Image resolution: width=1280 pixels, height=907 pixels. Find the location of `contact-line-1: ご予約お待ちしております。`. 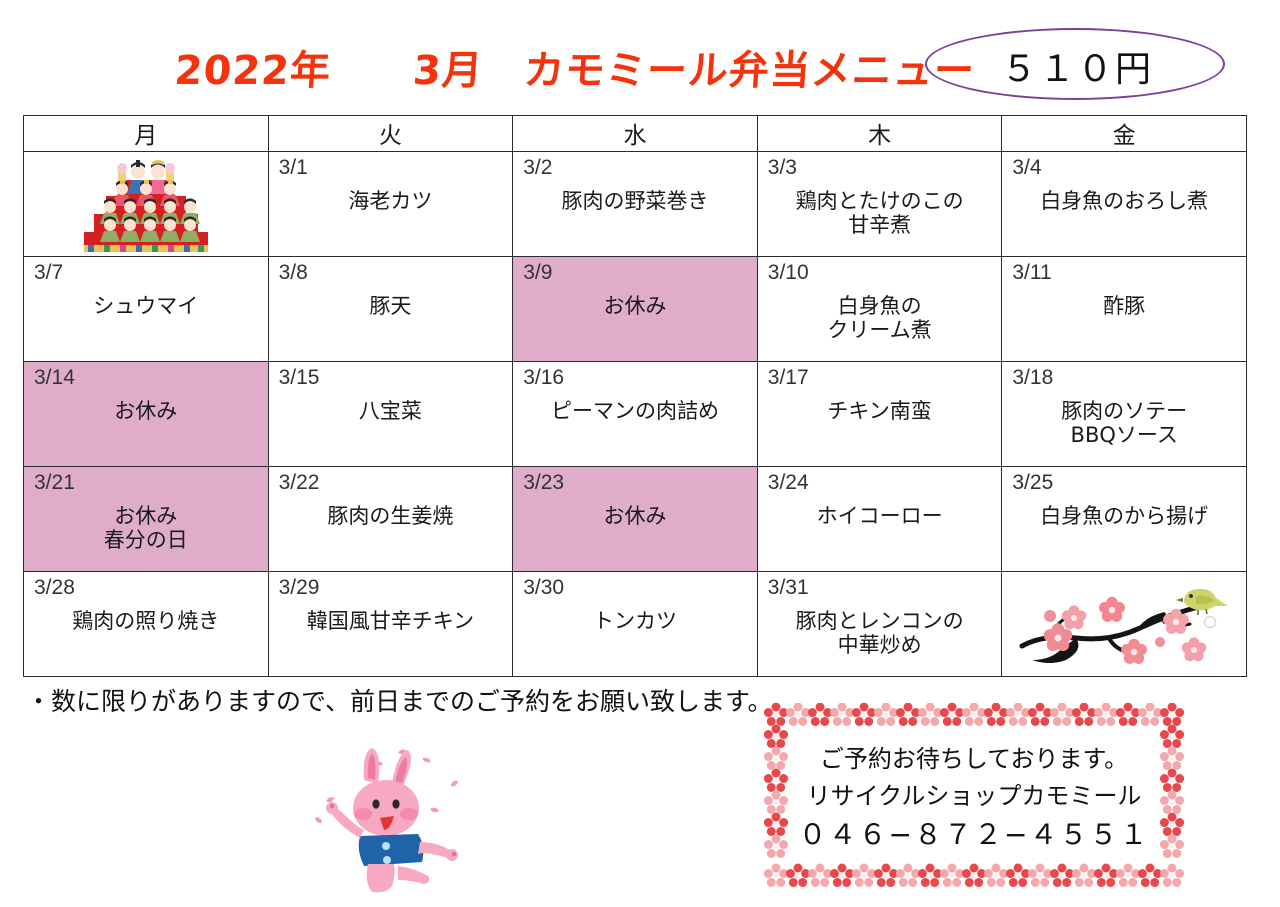

contact-line-1: ご予約お待ちしております。 is located at coordinates (974, 758).